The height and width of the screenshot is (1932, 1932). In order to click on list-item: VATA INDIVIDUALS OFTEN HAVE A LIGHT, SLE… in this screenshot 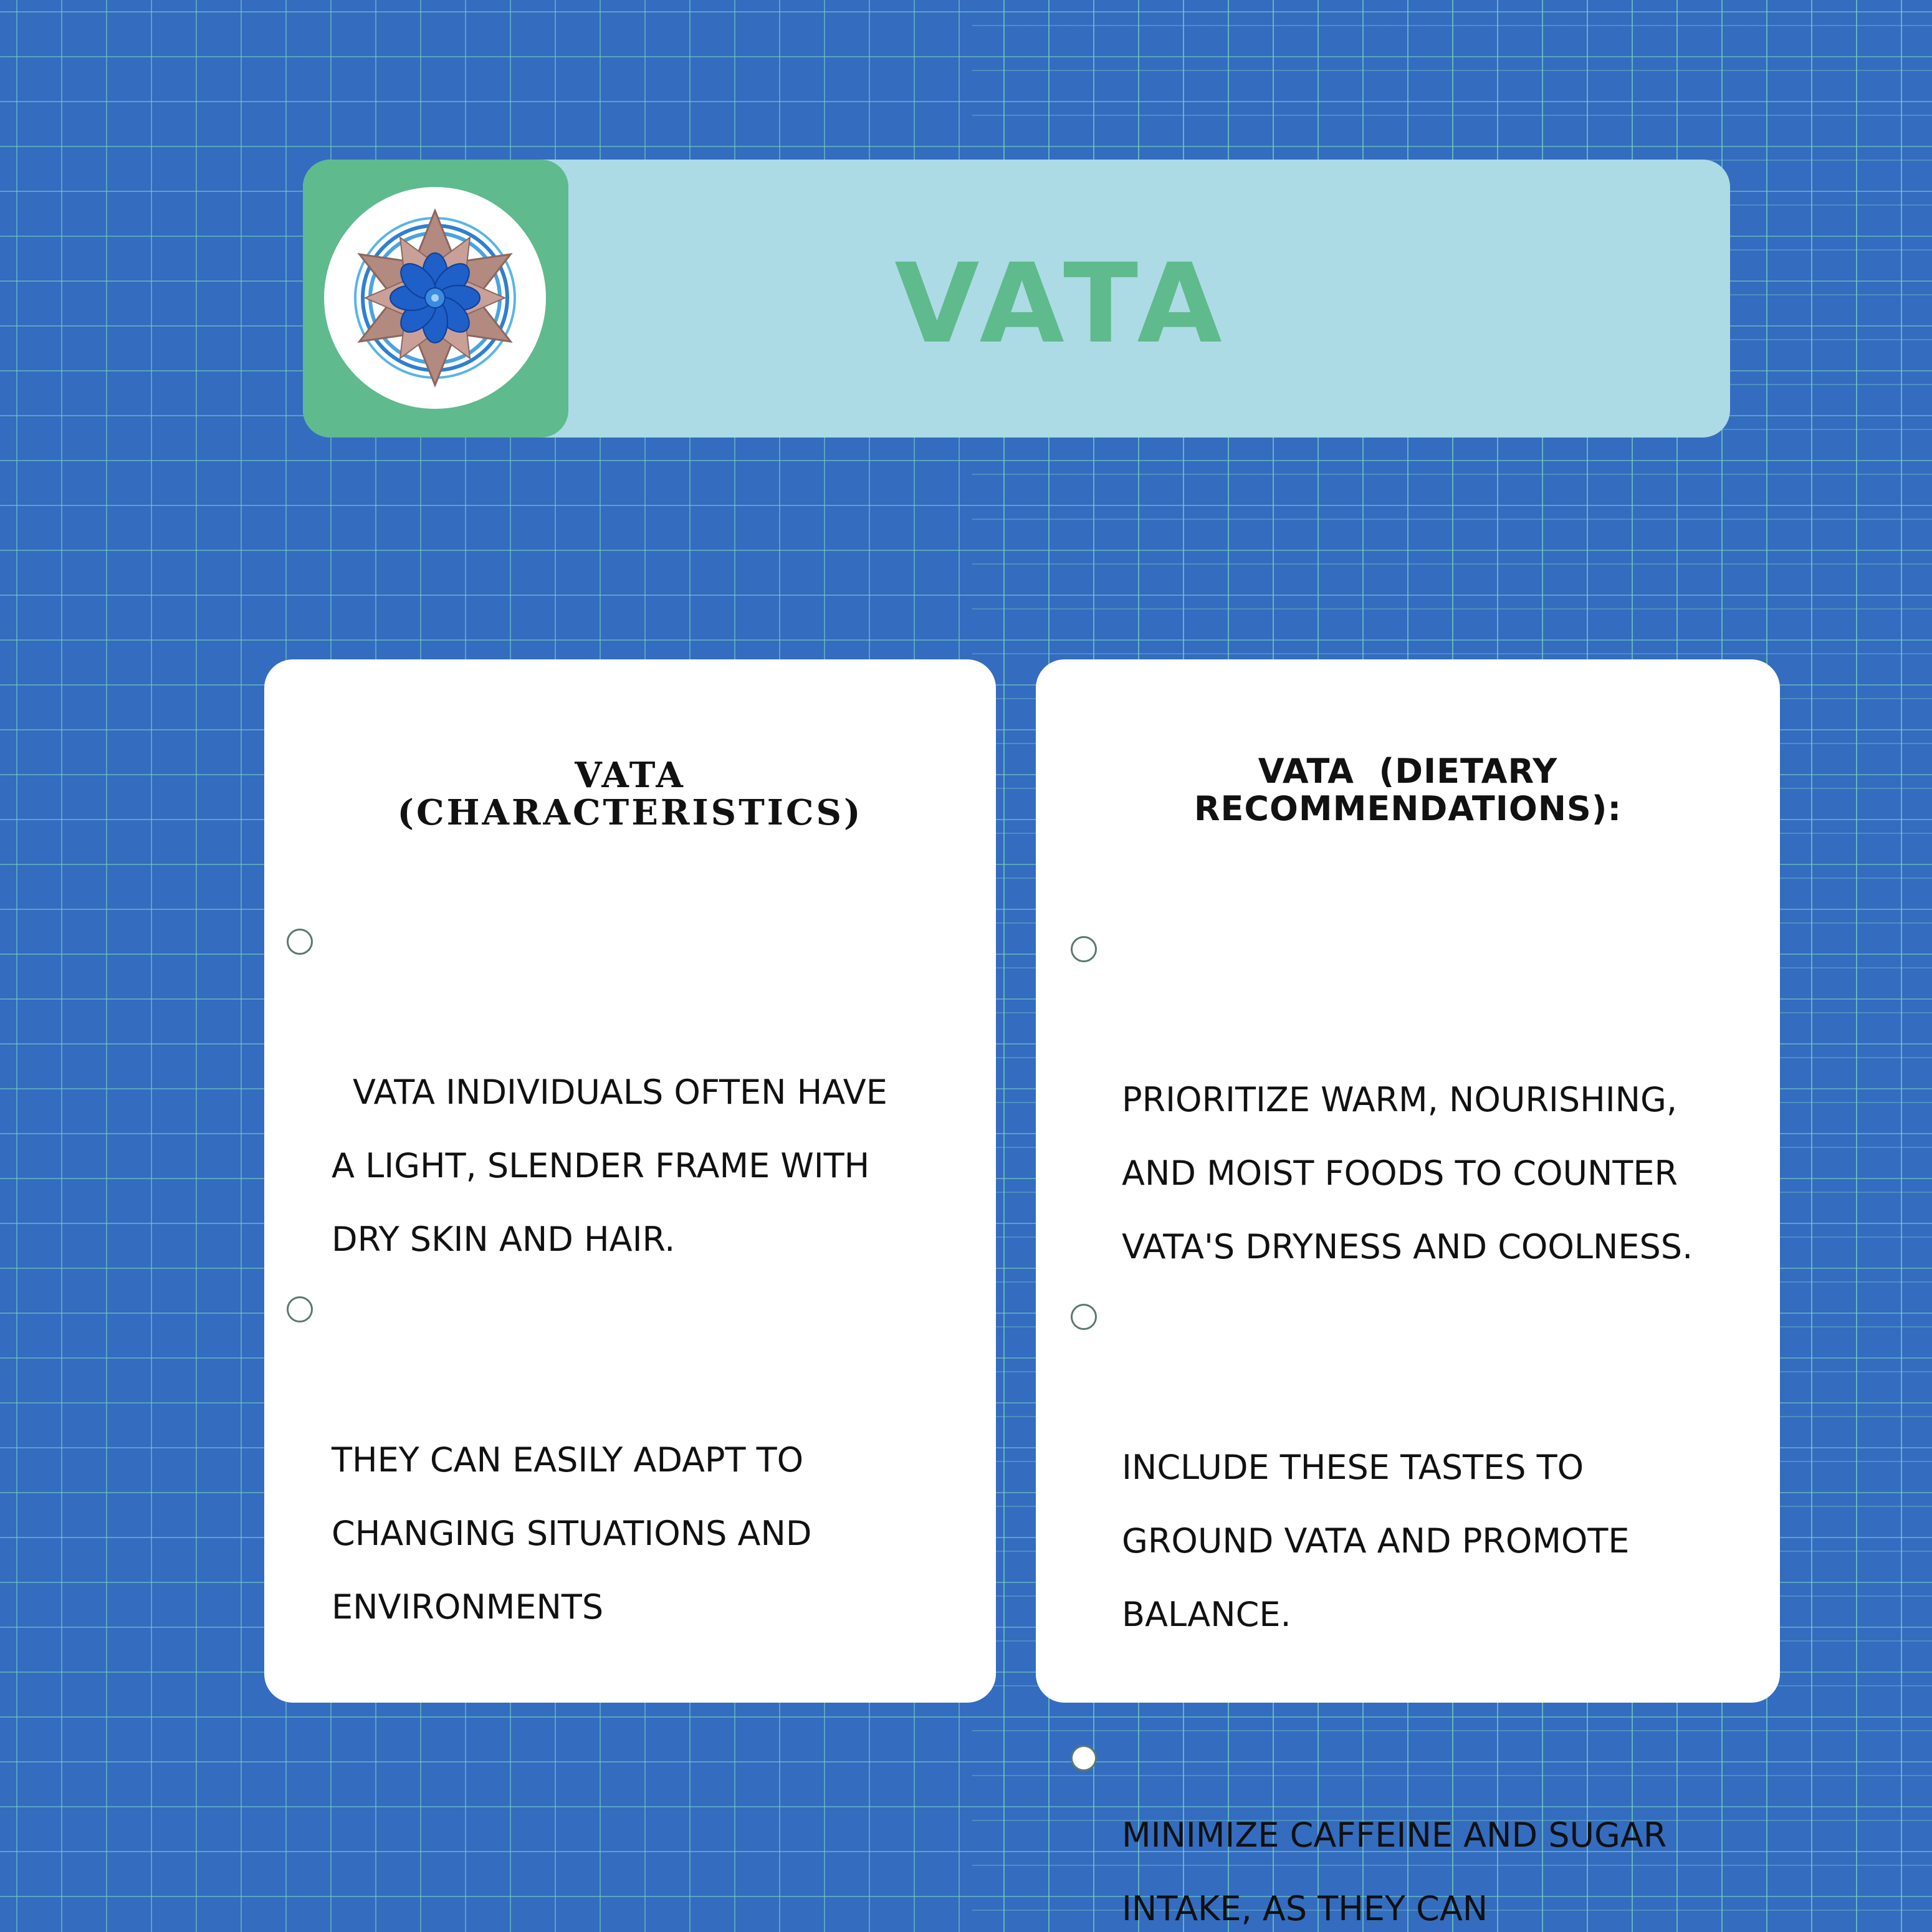, I will do `click(639, 1092)`.